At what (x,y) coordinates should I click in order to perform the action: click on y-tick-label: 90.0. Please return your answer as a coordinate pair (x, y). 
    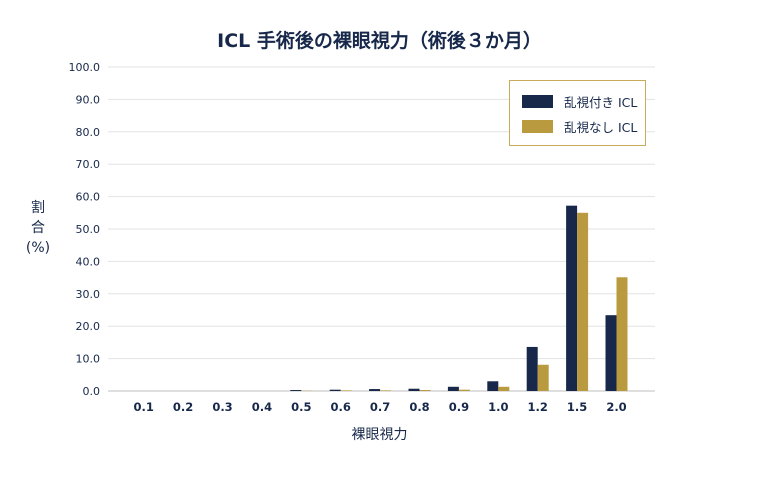
    Looking at the image, I should click on (88, 99).